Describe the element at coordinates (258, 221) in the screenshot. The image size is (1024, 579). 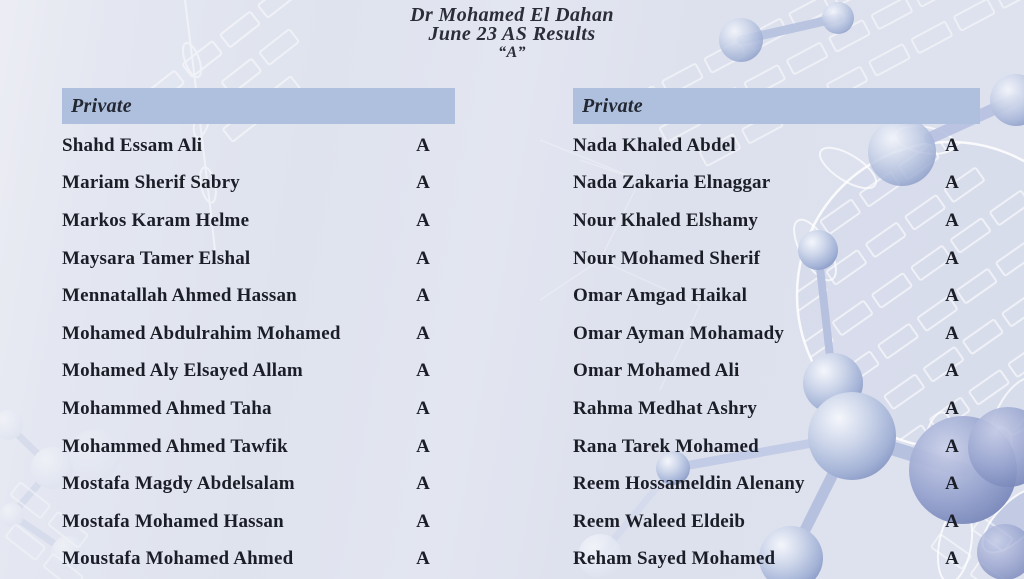
I see `result-row: Markos Karam Helme A` at that location.